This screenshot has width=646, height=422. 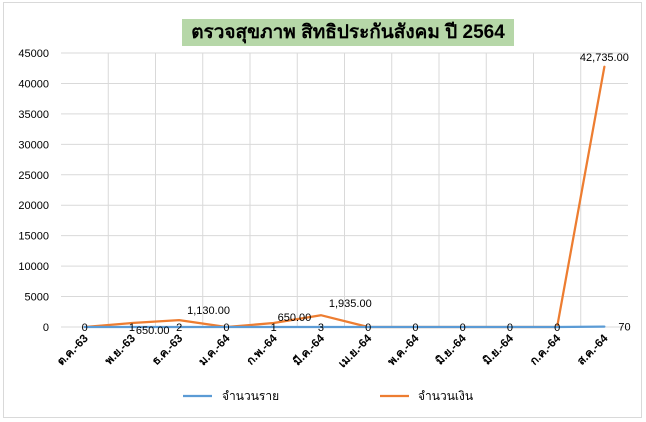 I want to click on chart-title: ตรวจสุขภาพ สิทธิประกันสังคม ปี 2564, so click(x=348, y=32).